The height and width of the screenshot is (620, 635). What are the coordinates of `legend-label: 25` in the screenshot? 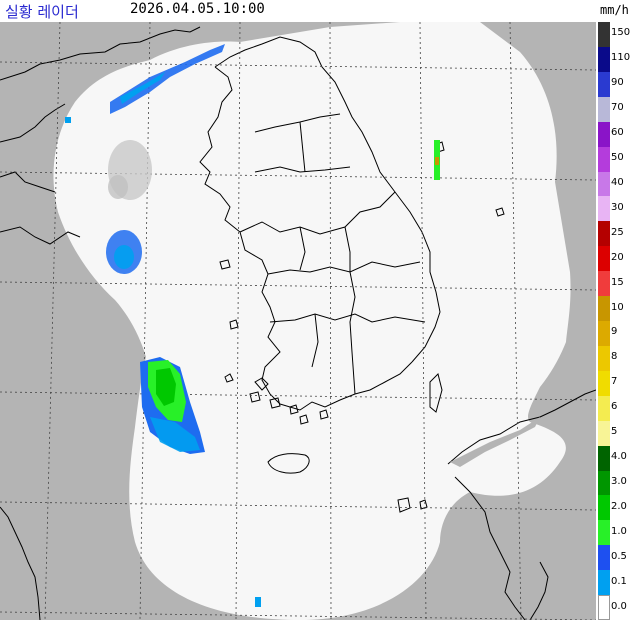 It's located at (617, 232).